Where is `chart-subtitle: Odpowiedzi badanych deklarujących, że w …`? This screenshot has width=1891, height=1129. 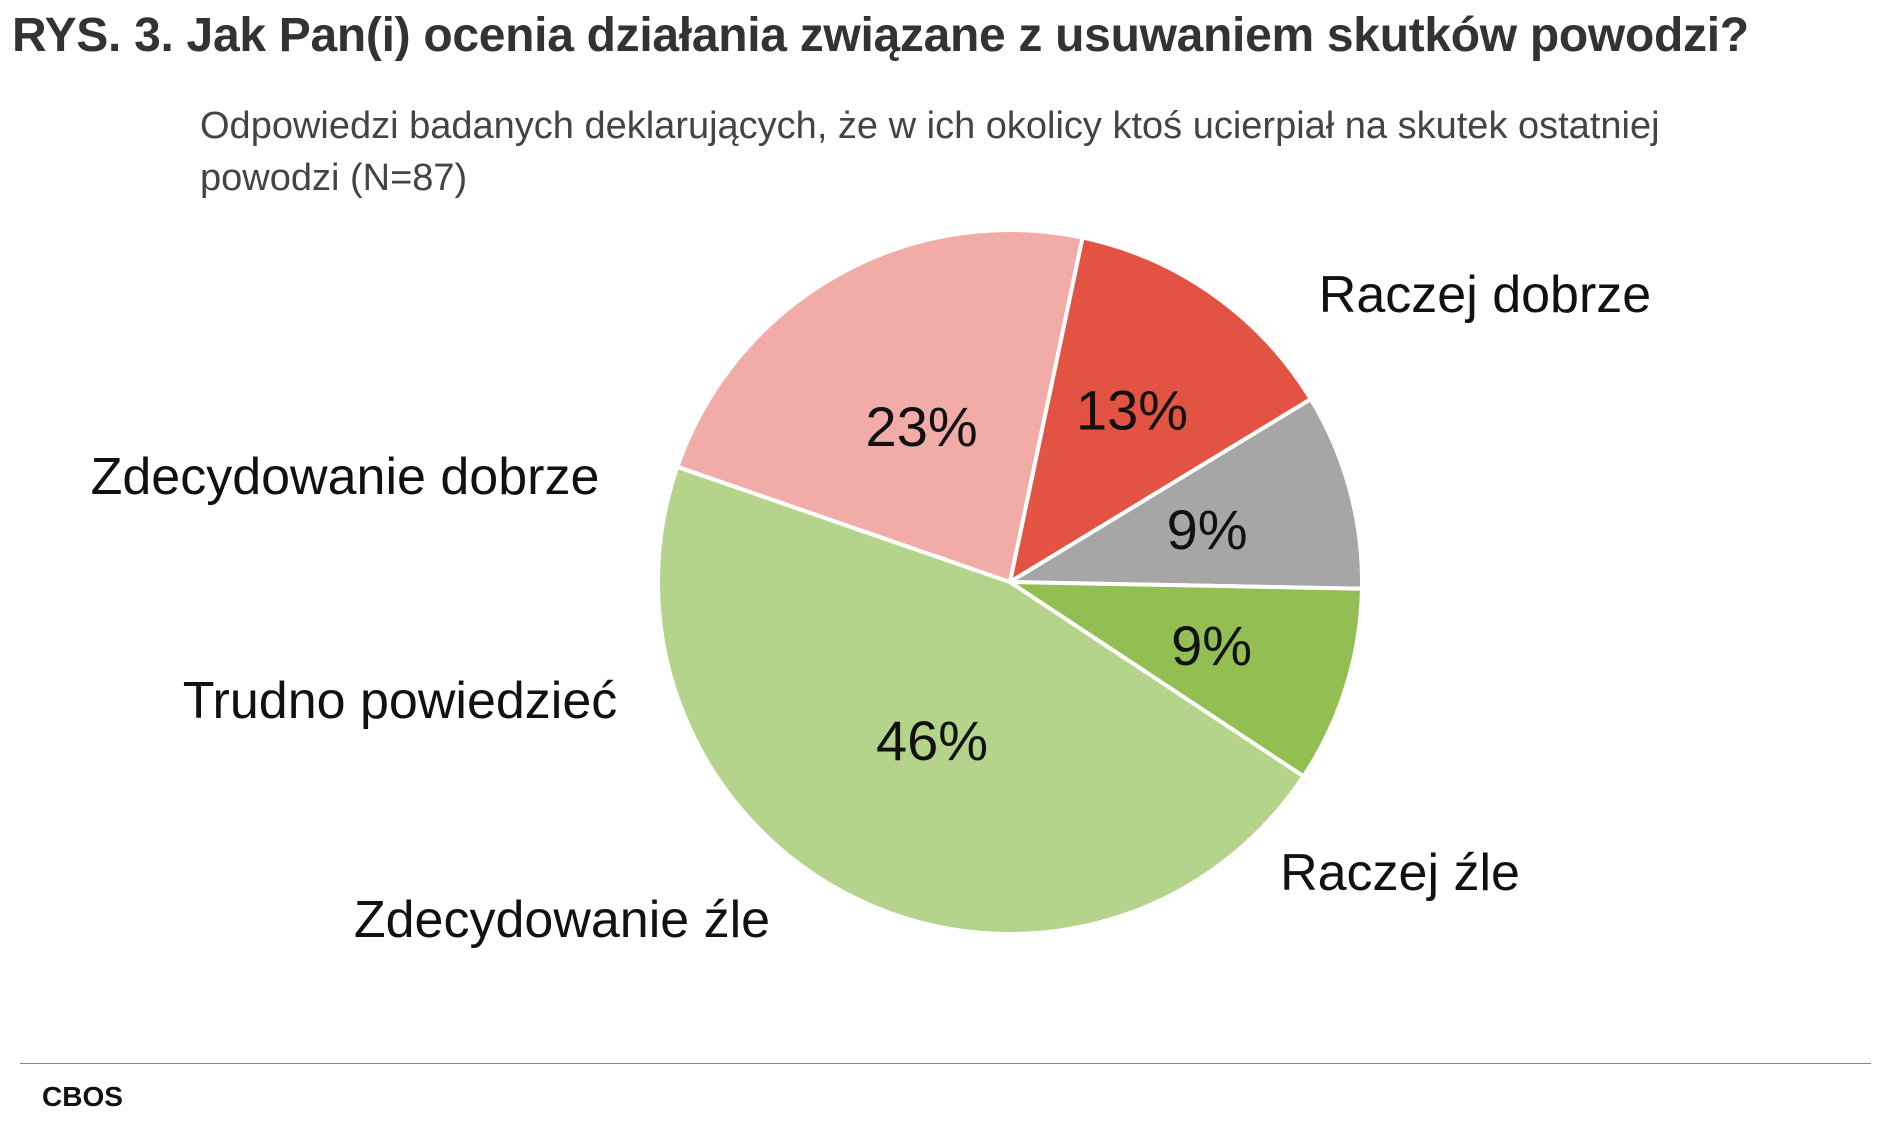 chart-subtitle: Odpowiedzi badanych deklarujących, że w … is located at coordinates (930, 152).